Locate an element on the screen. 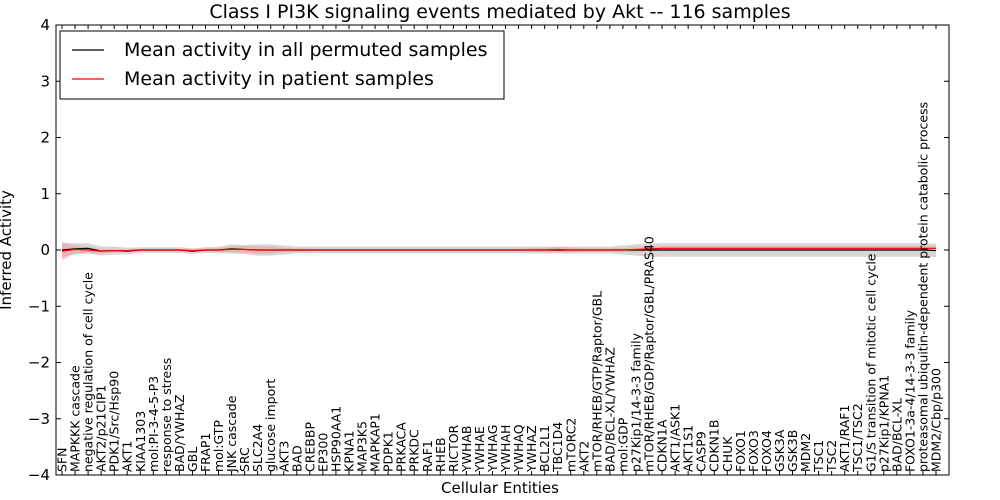  y-tick-label: 4 is located at coordinates (45, 25).